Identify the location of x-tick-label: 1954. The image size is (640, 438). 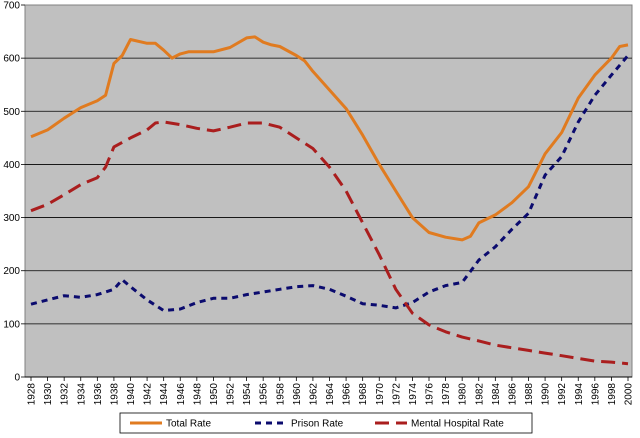
(247, 394).